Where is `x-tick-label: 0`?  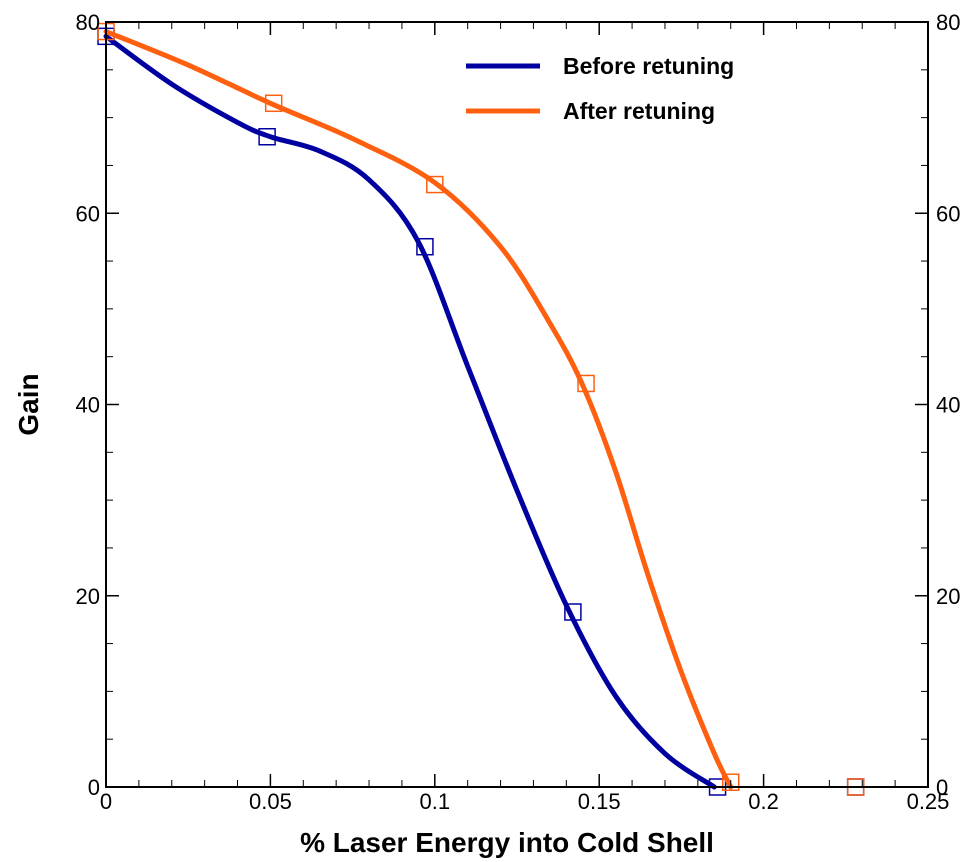
x-tick-label: 0 is located at coordinates (106, 801).